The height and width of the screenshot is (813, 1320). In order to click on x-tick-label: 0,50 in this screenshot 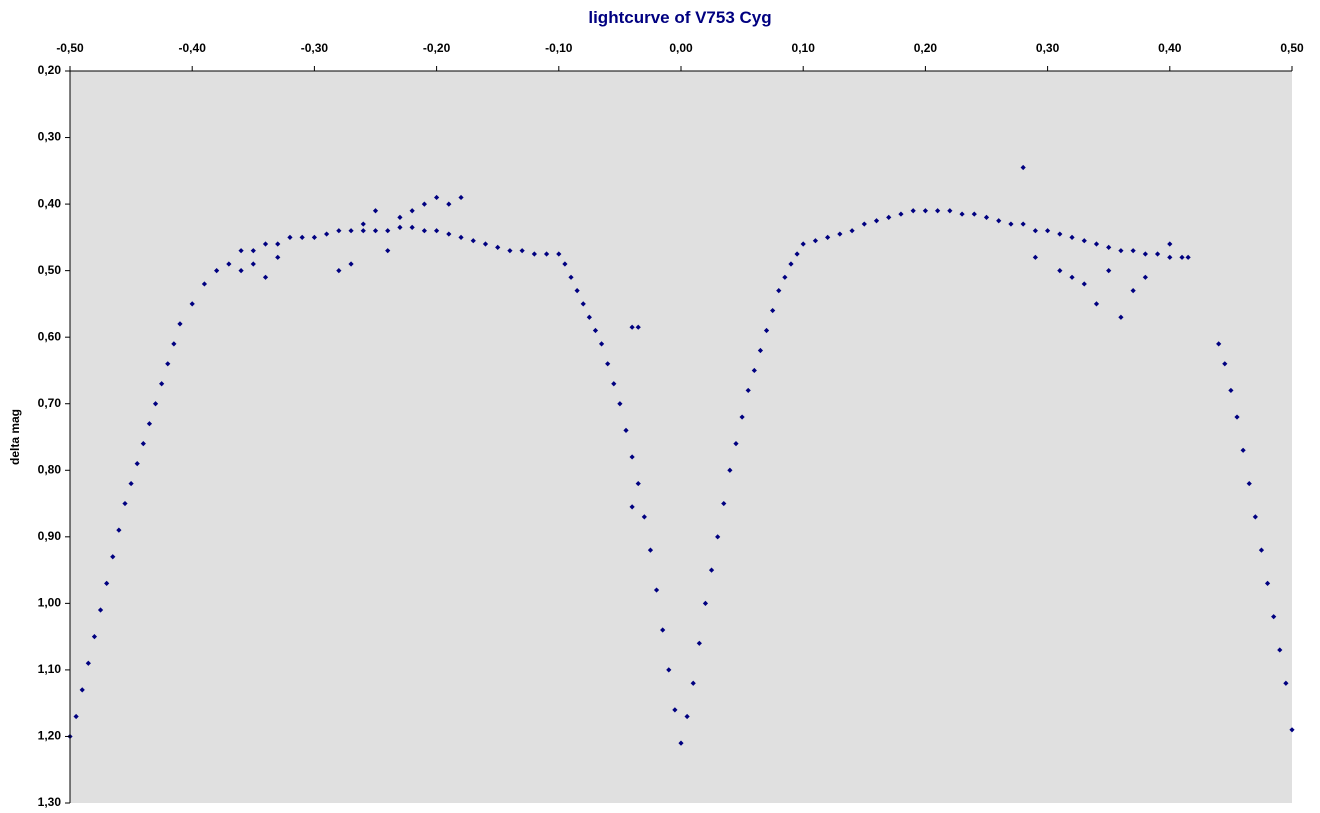, I will do `click(1292, 48)`.